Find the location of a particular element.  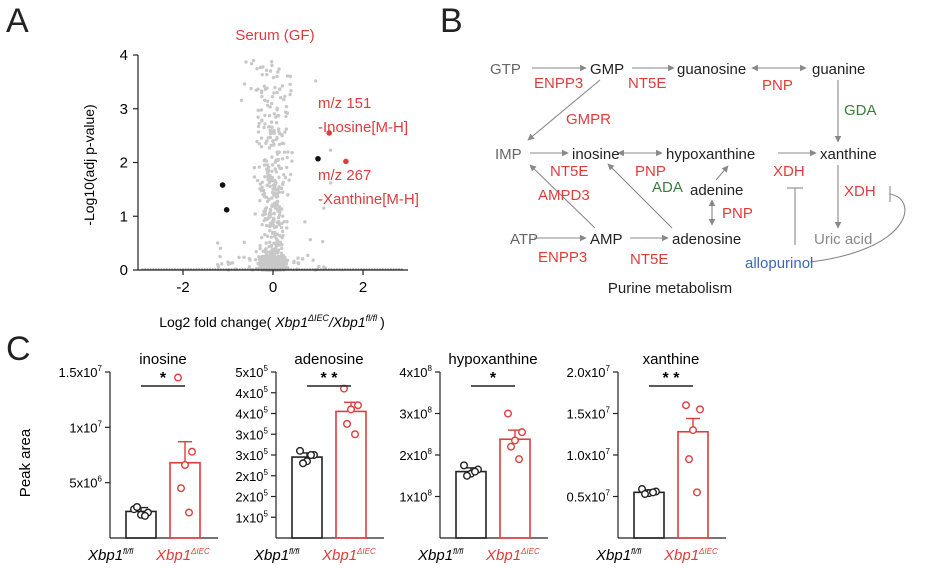

node-gmp: GMP is located at coordinates (607, 69).